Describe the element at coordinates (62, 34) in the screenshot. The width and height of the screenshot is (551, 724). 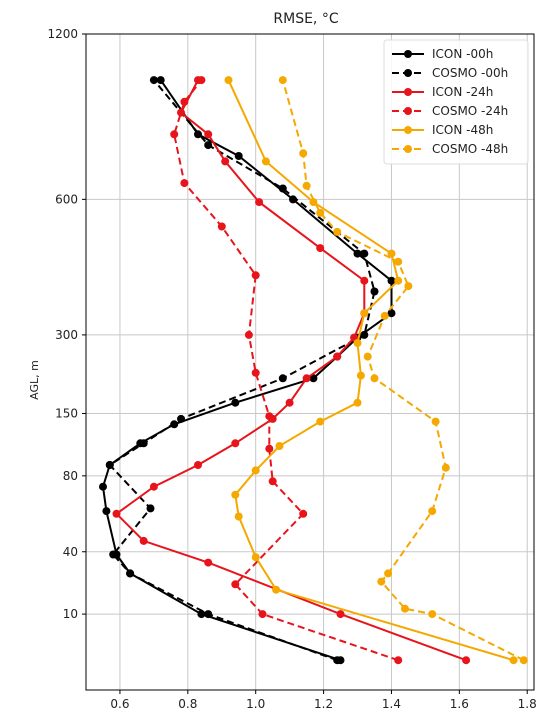
I see `y-tick-label: 1200` at that location.